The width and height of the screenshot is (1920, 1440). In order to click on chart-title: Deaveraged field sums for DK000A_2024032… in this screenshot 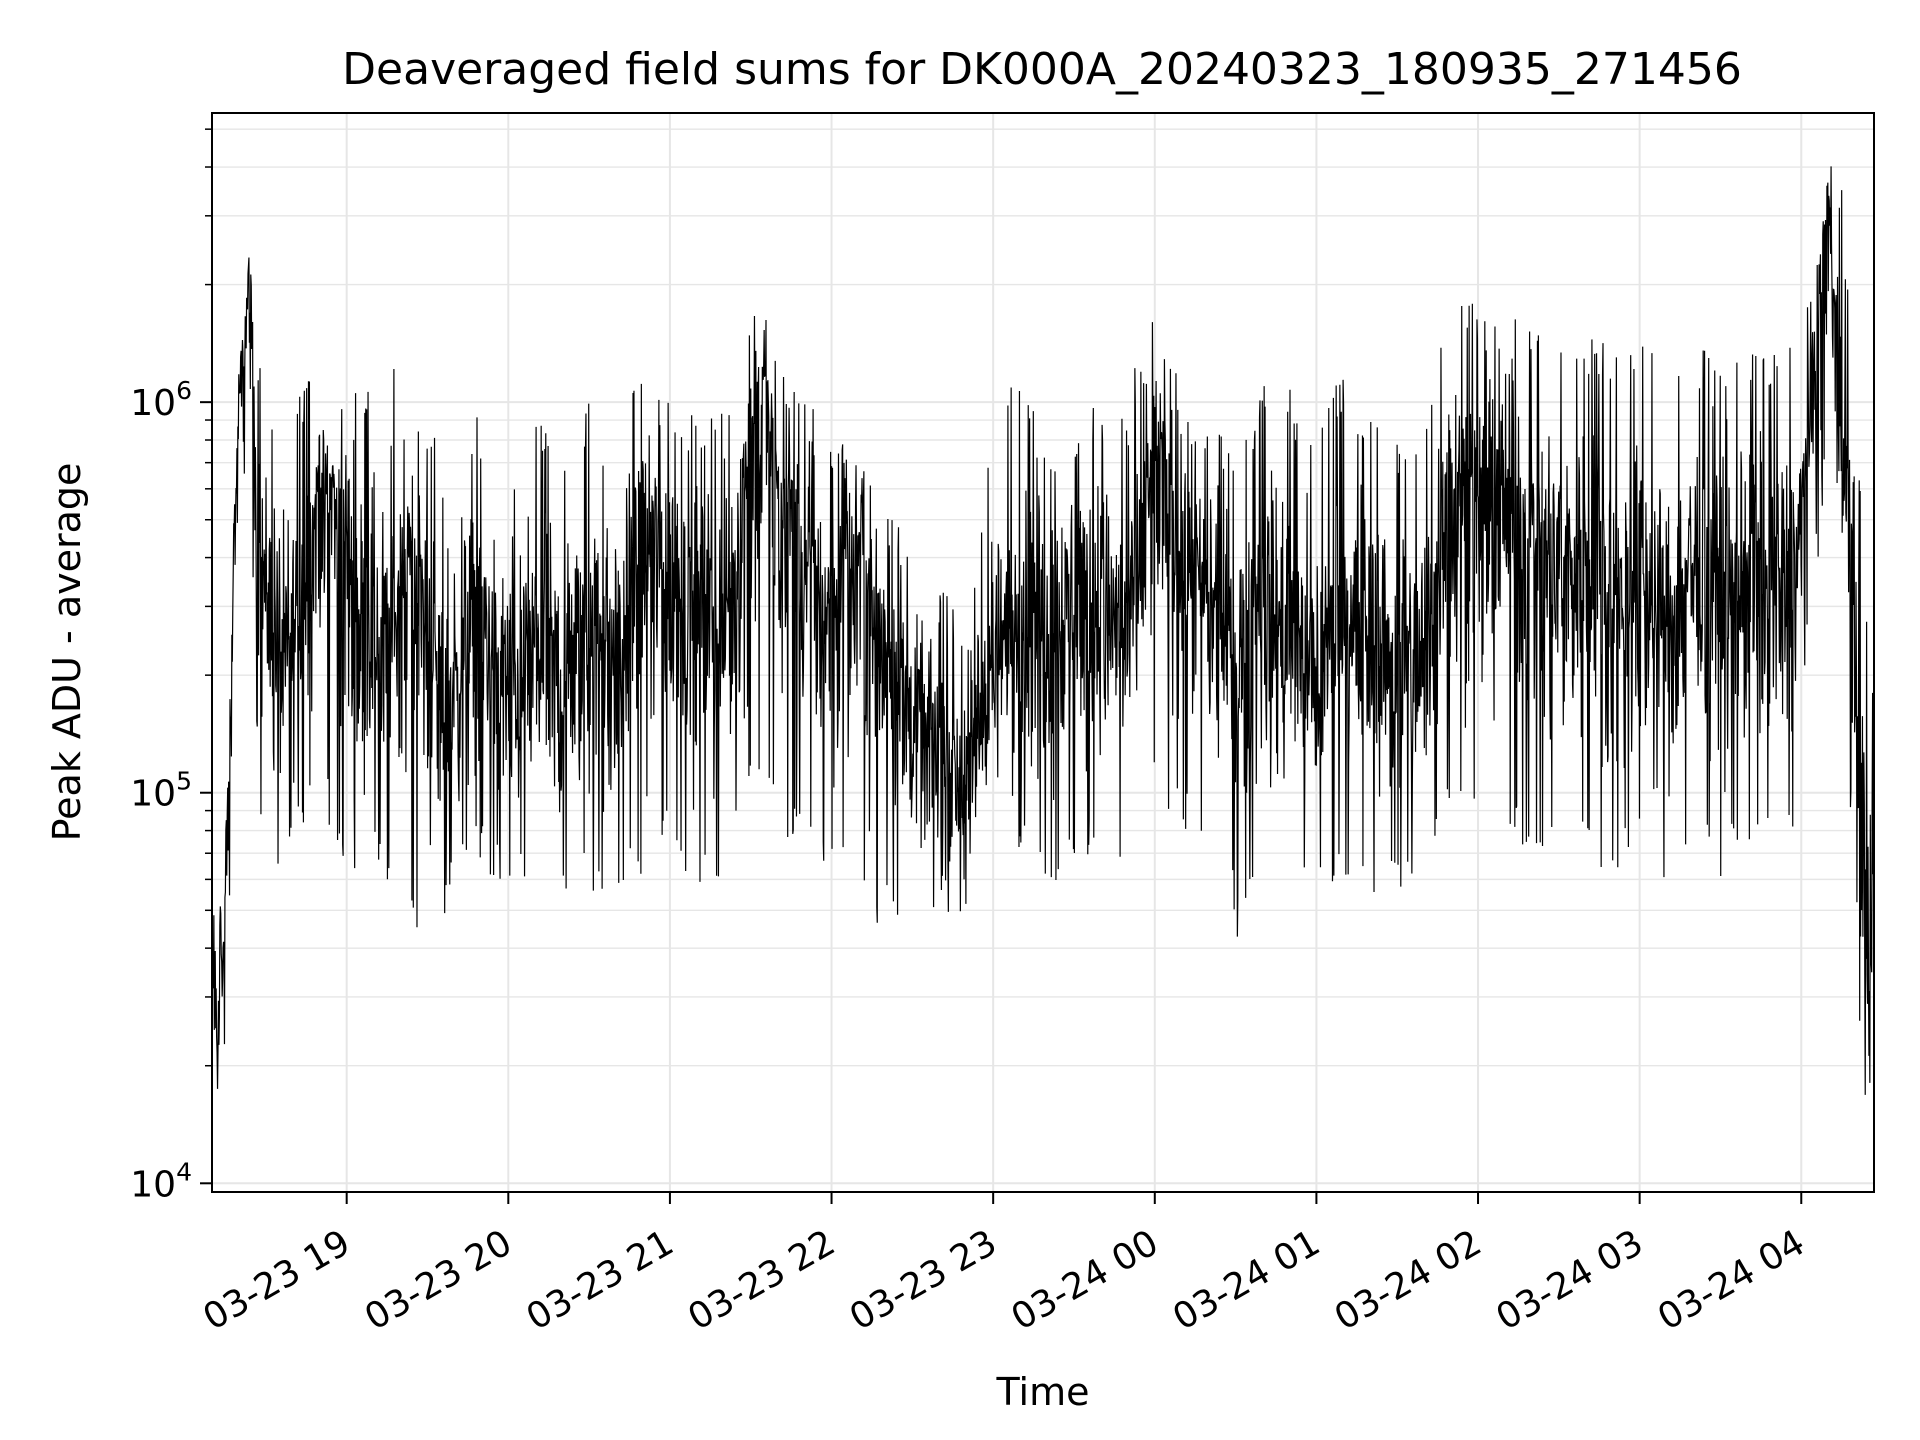, I will do `click(1042, 69)`.